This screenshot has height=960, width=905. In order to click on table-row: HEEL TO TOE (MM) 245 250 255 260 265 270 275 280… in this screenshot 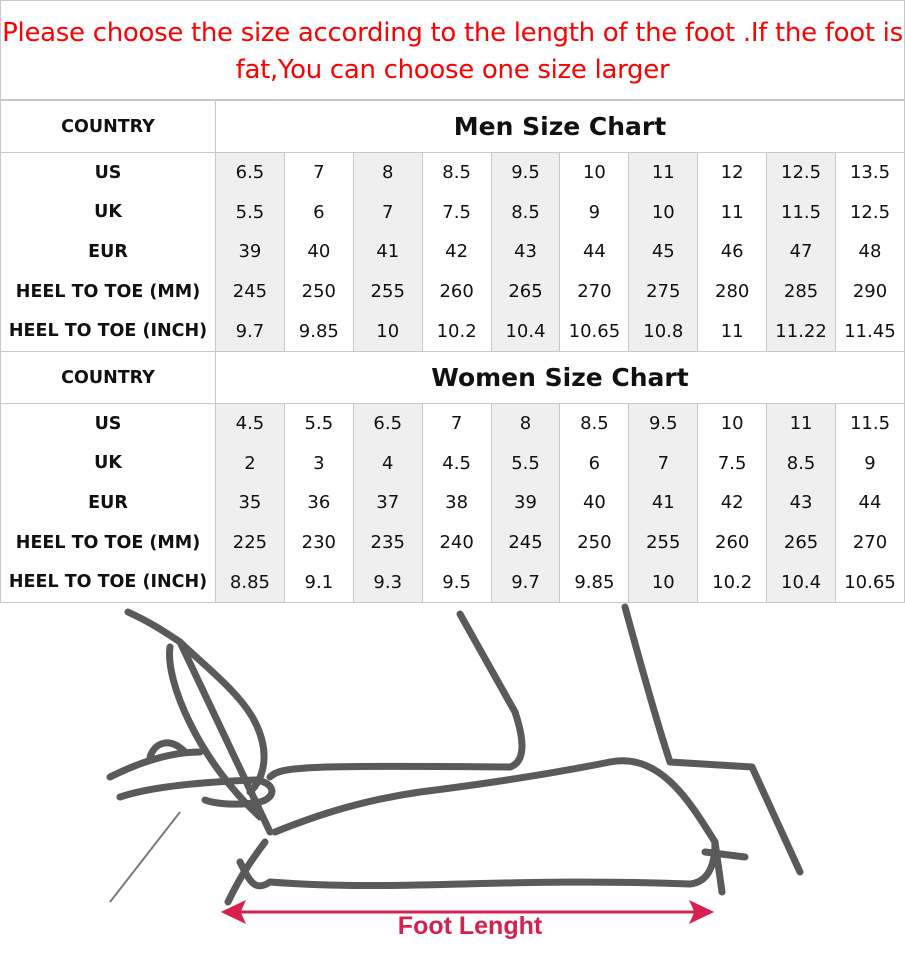, I will do `click(452, 291)`.